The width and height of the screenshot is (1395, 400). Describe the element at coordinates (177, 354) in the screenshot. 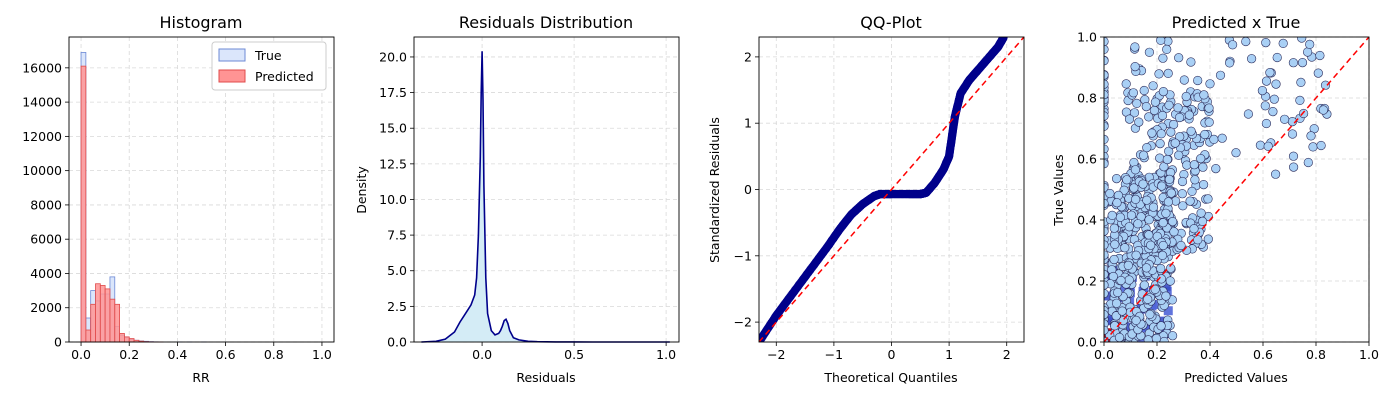

I see `hist-xtick-label: 0.4` at that location.